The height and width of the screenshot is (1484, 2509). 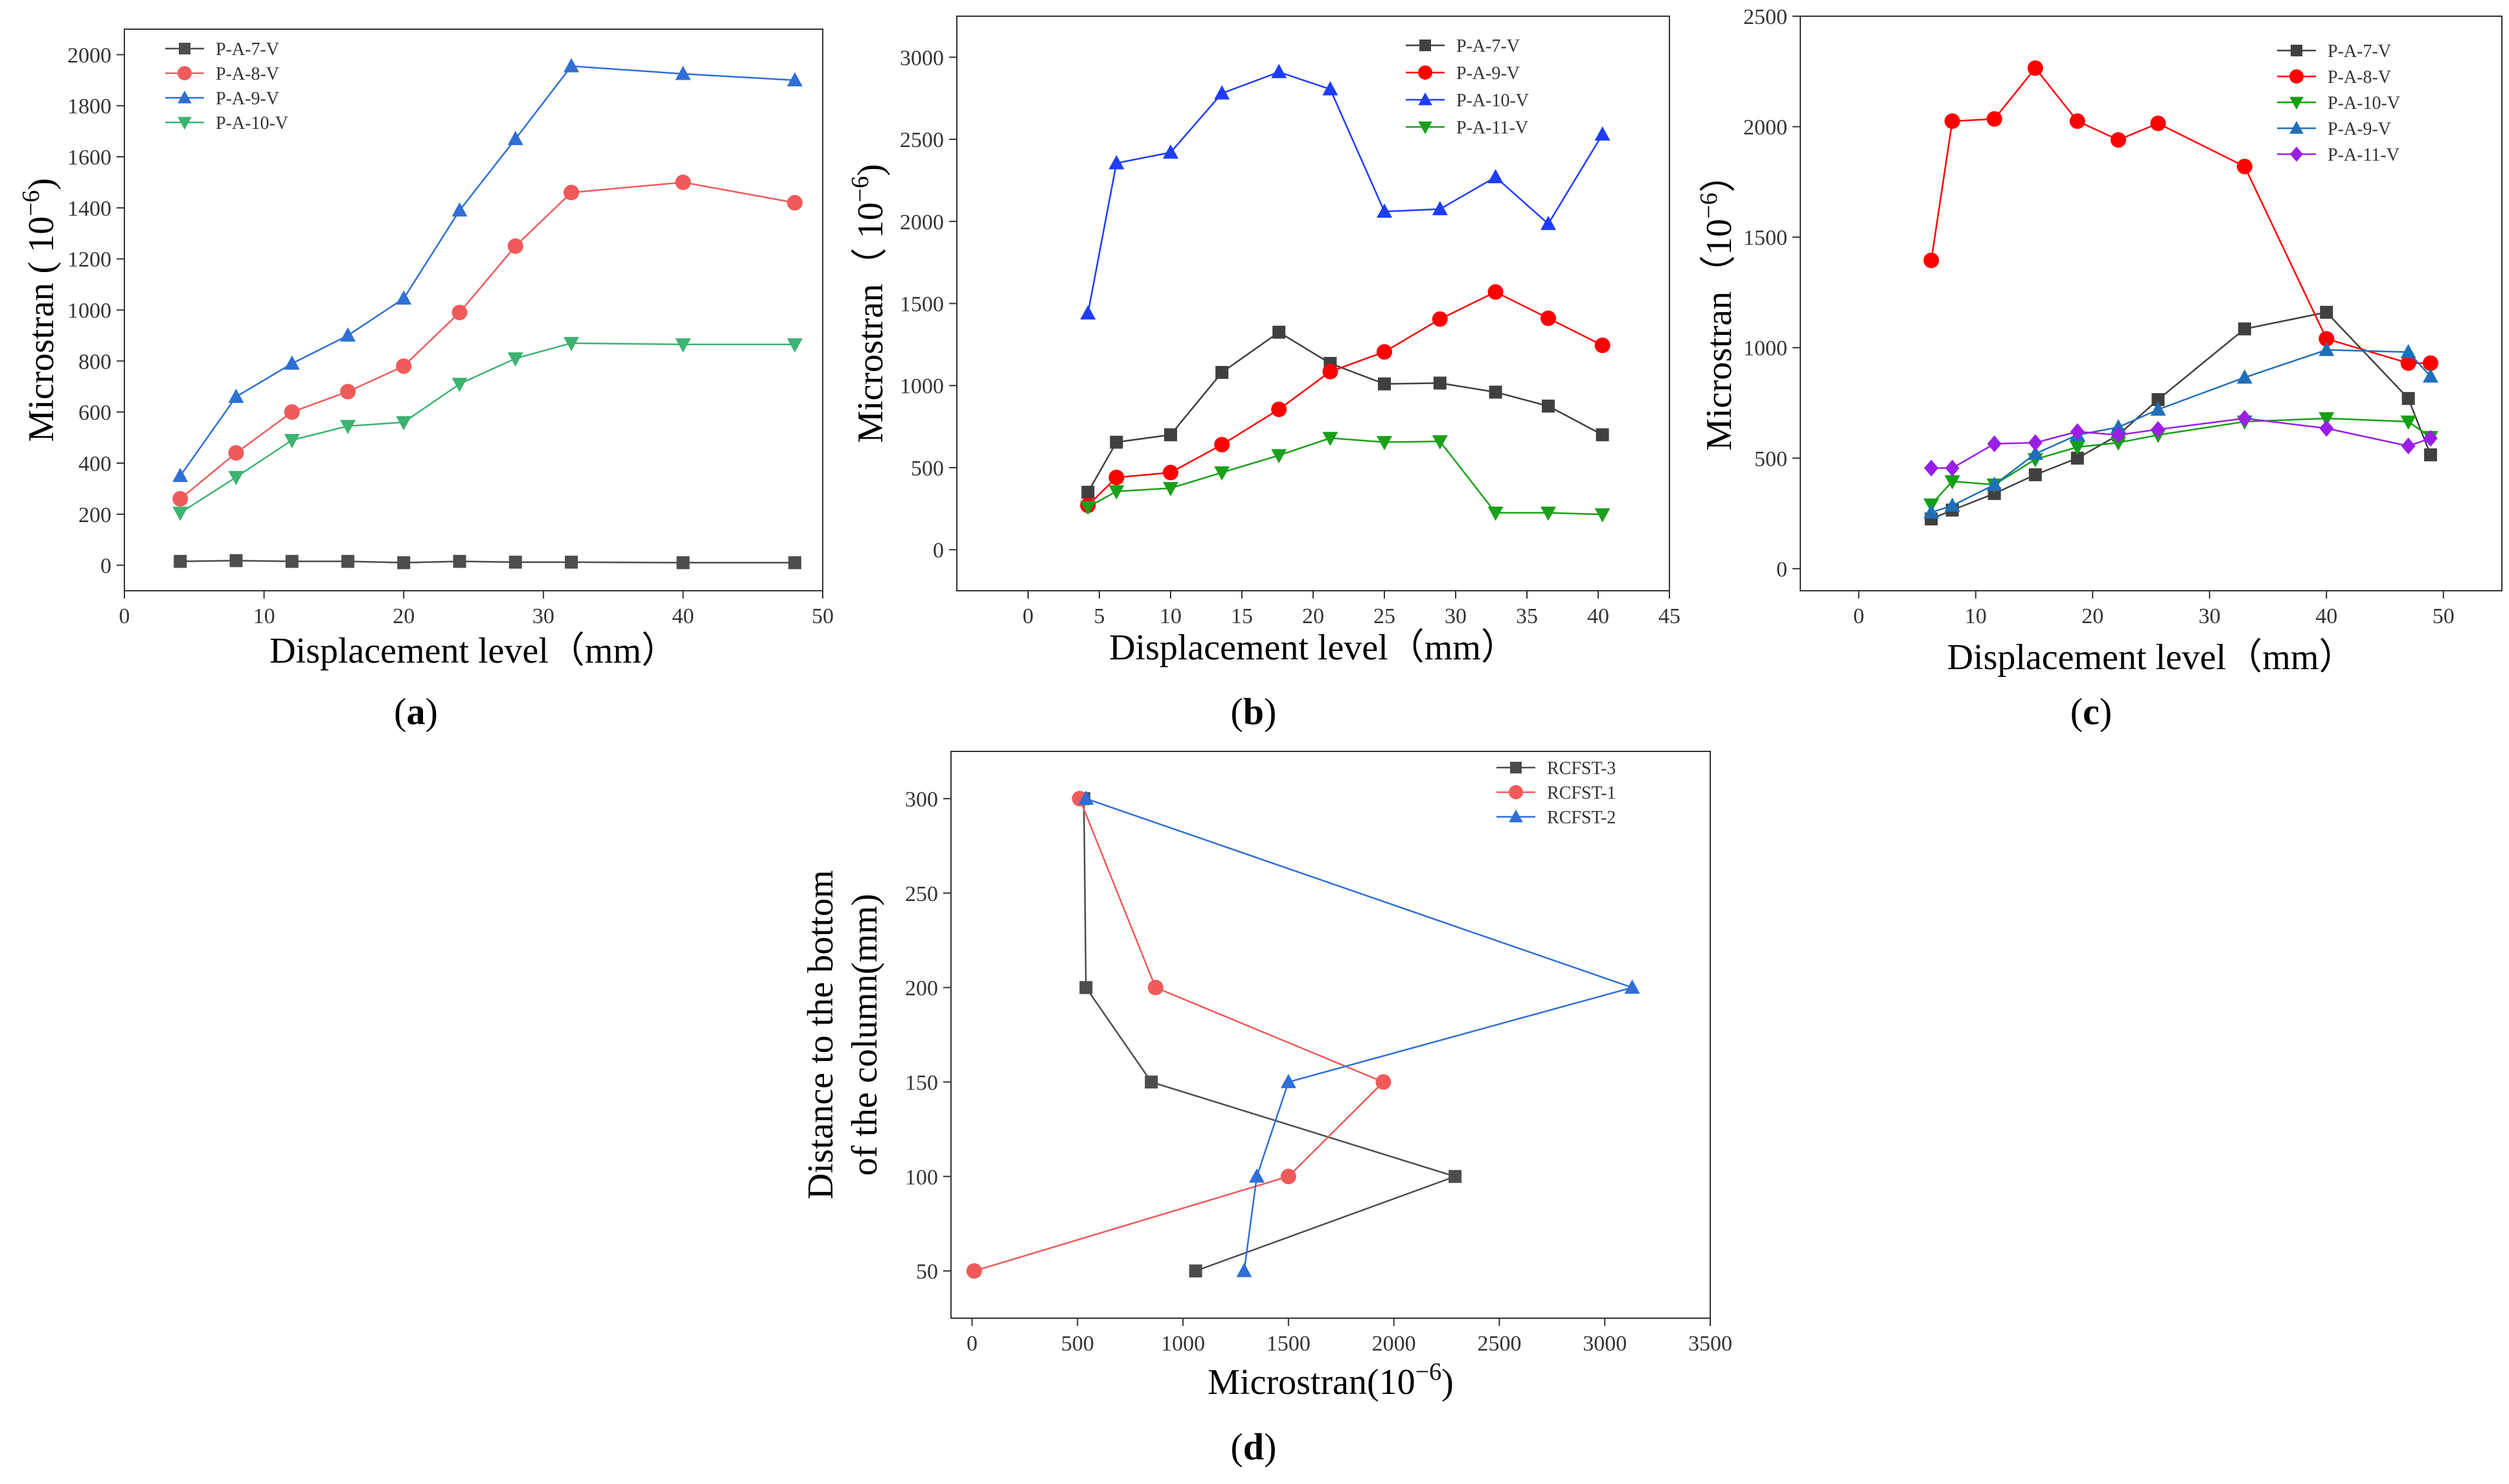 I want to click on y-axis-label: Microstran（10−6）, so click(x=1717, y=303).